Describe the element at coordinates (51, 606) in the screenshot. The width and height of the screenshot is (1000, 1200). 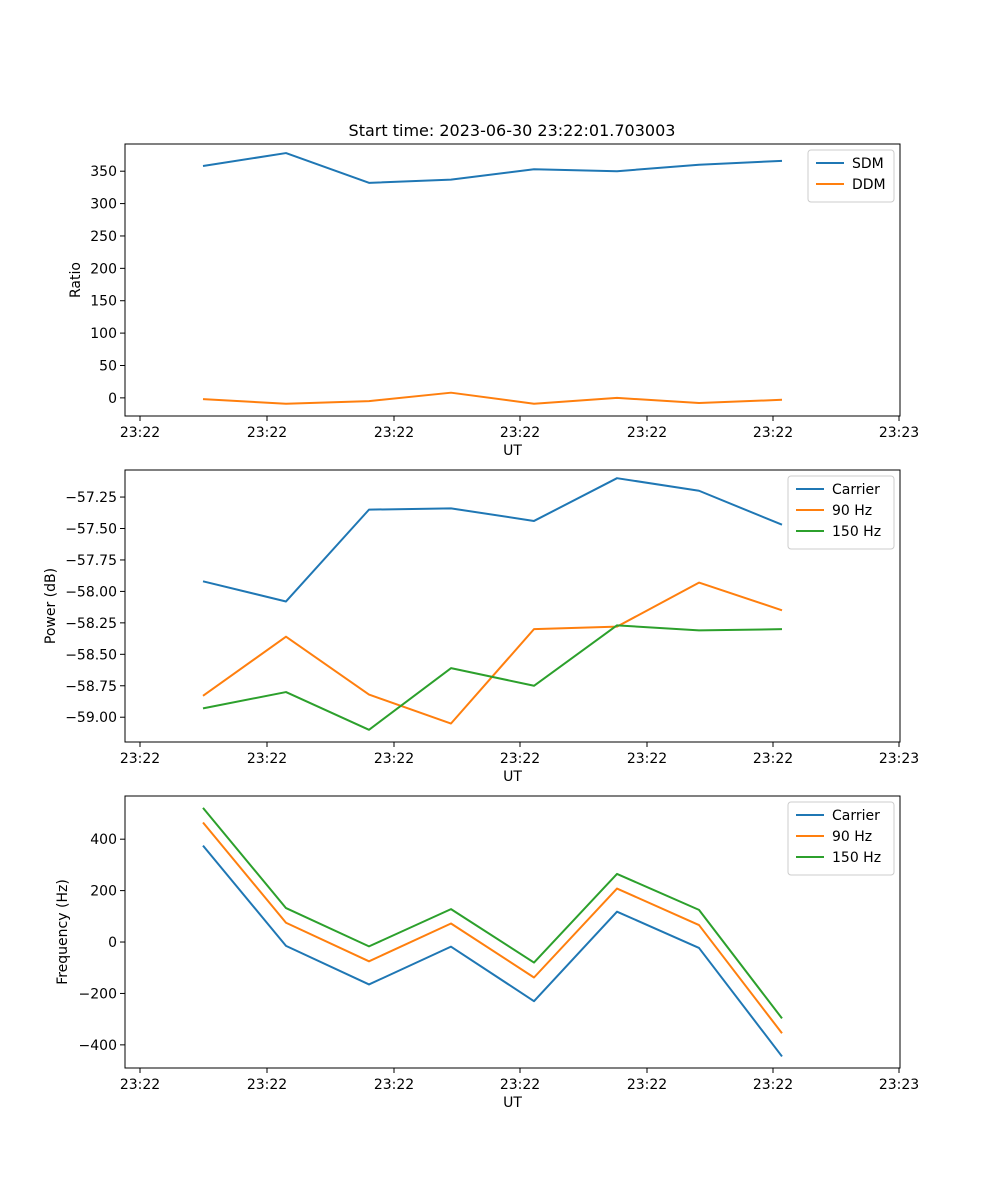
I see `y-axis-label: Power (dB)` at that location.